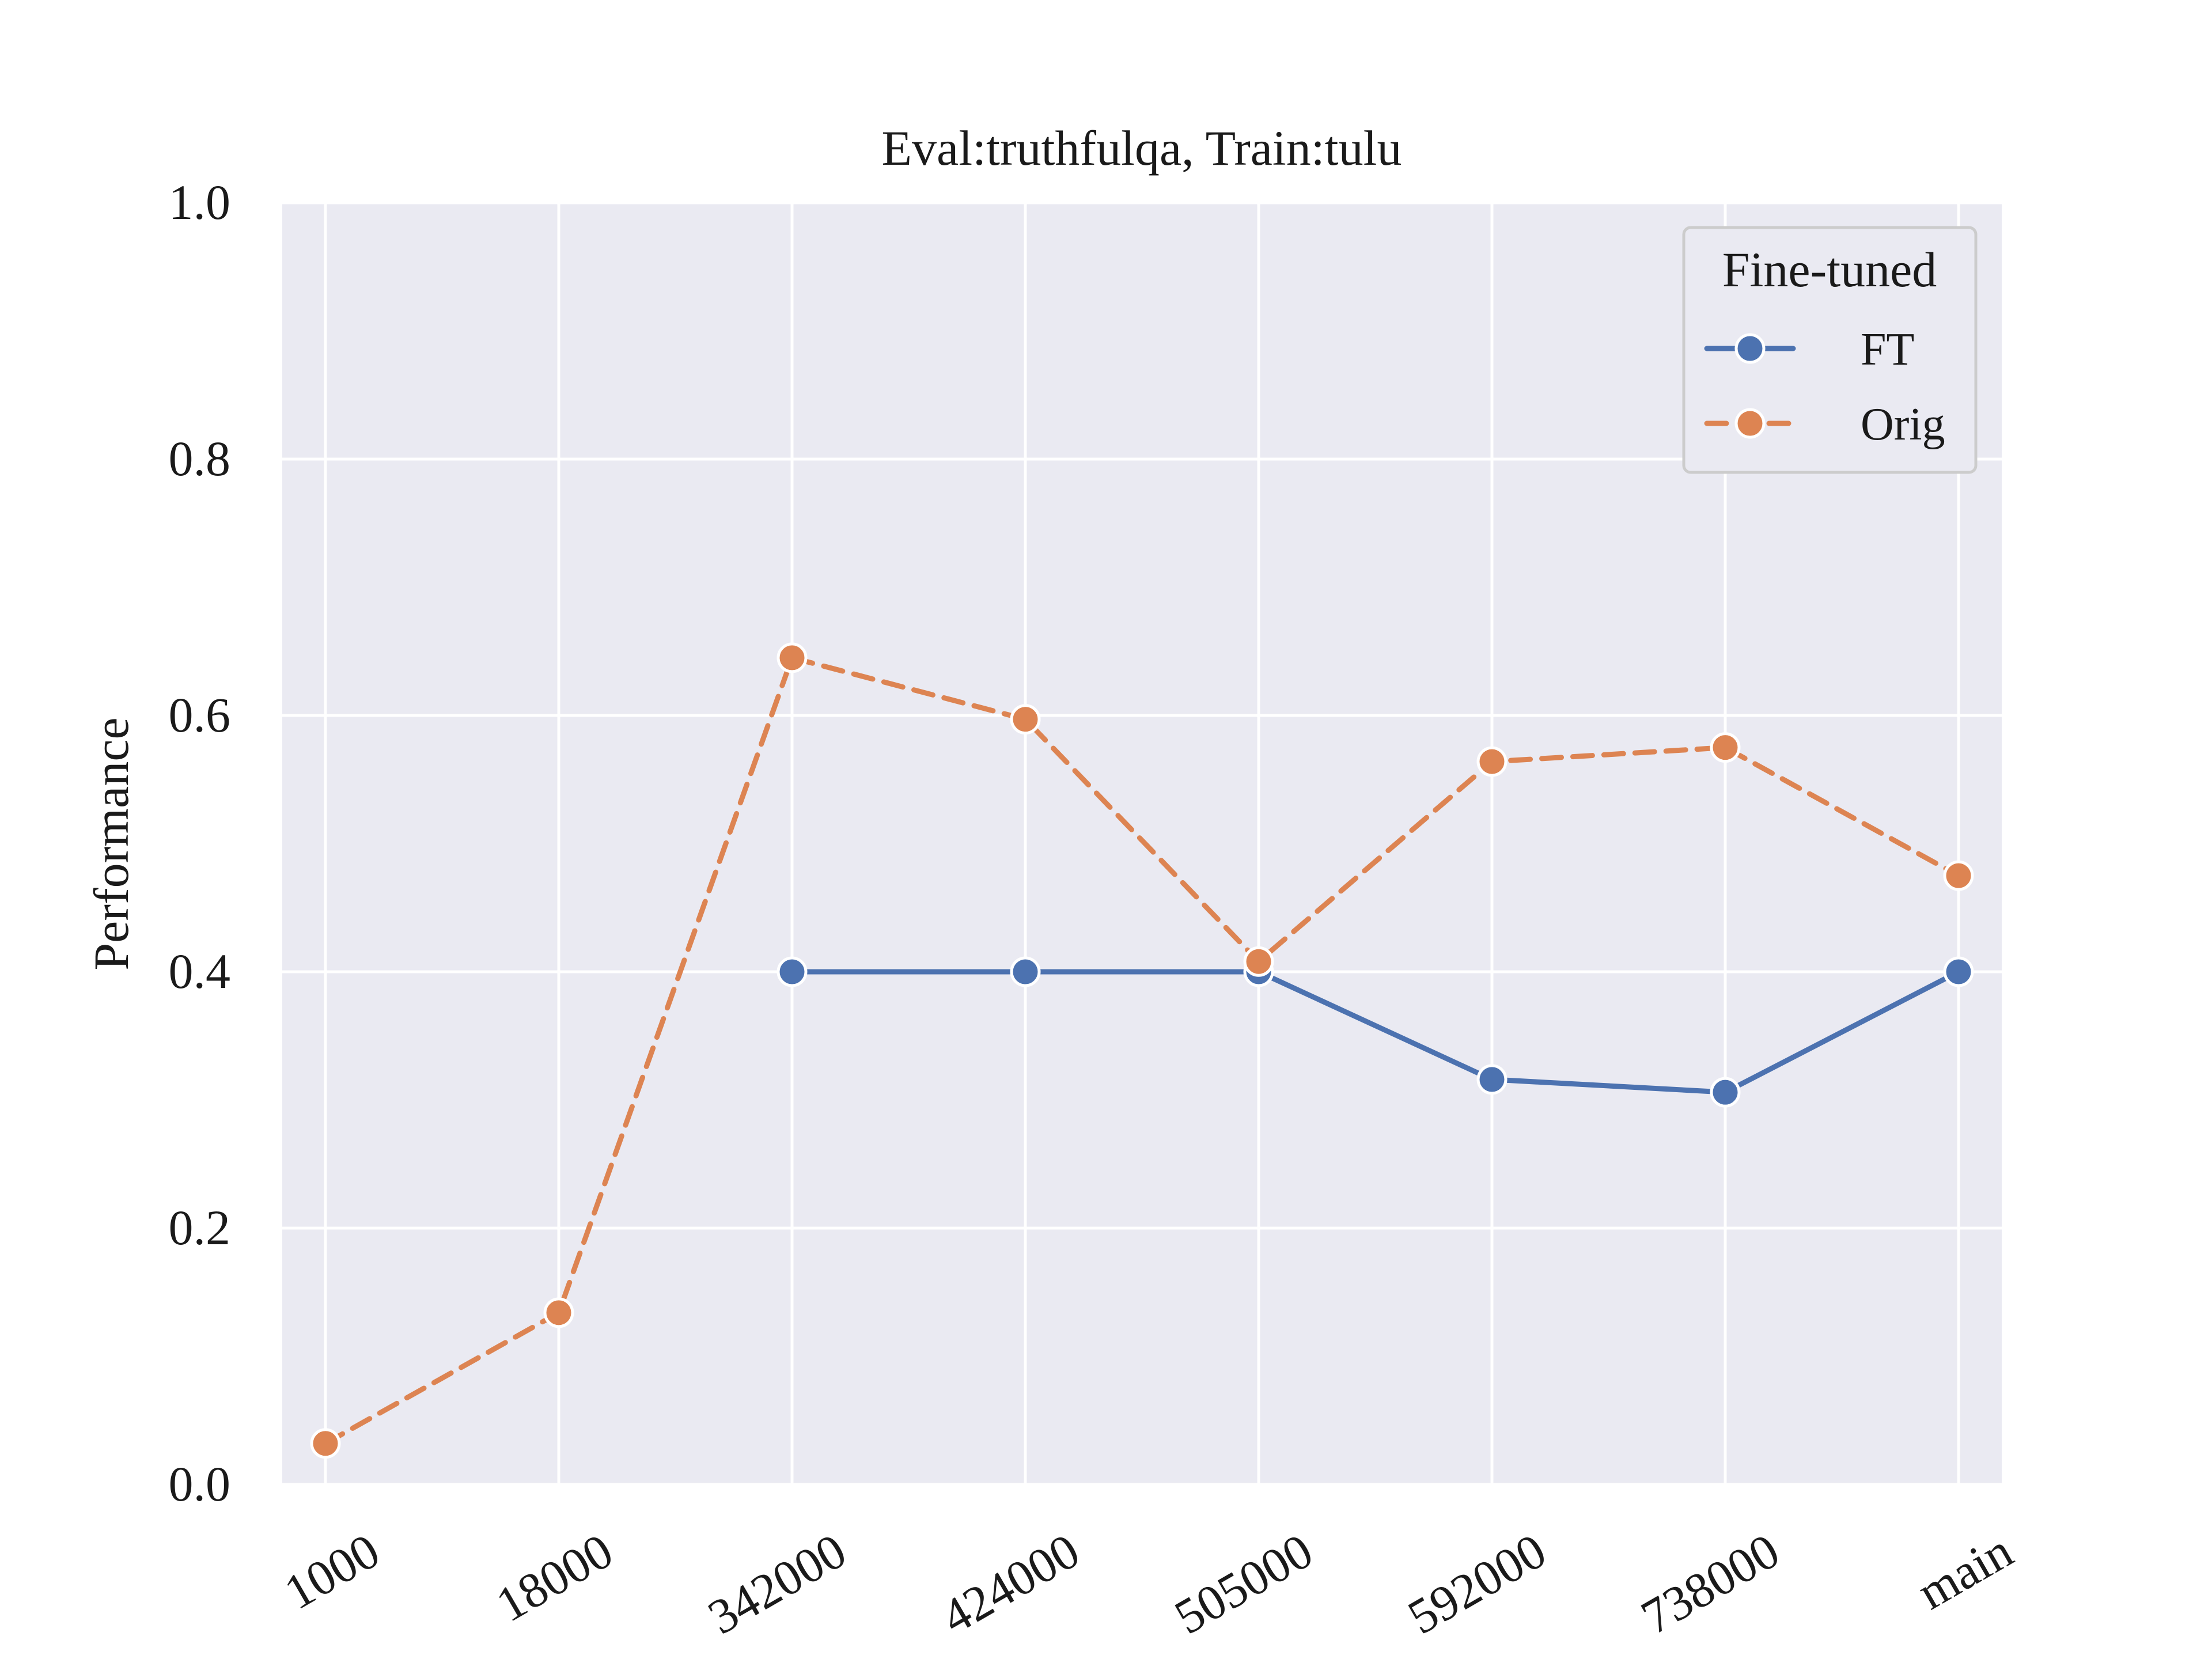 The width and height of the screenshot is (2212, 1659). Describe the element at coordinates (1965, 1571) in the screenshot. I see `x-tick-label: main` at that location.